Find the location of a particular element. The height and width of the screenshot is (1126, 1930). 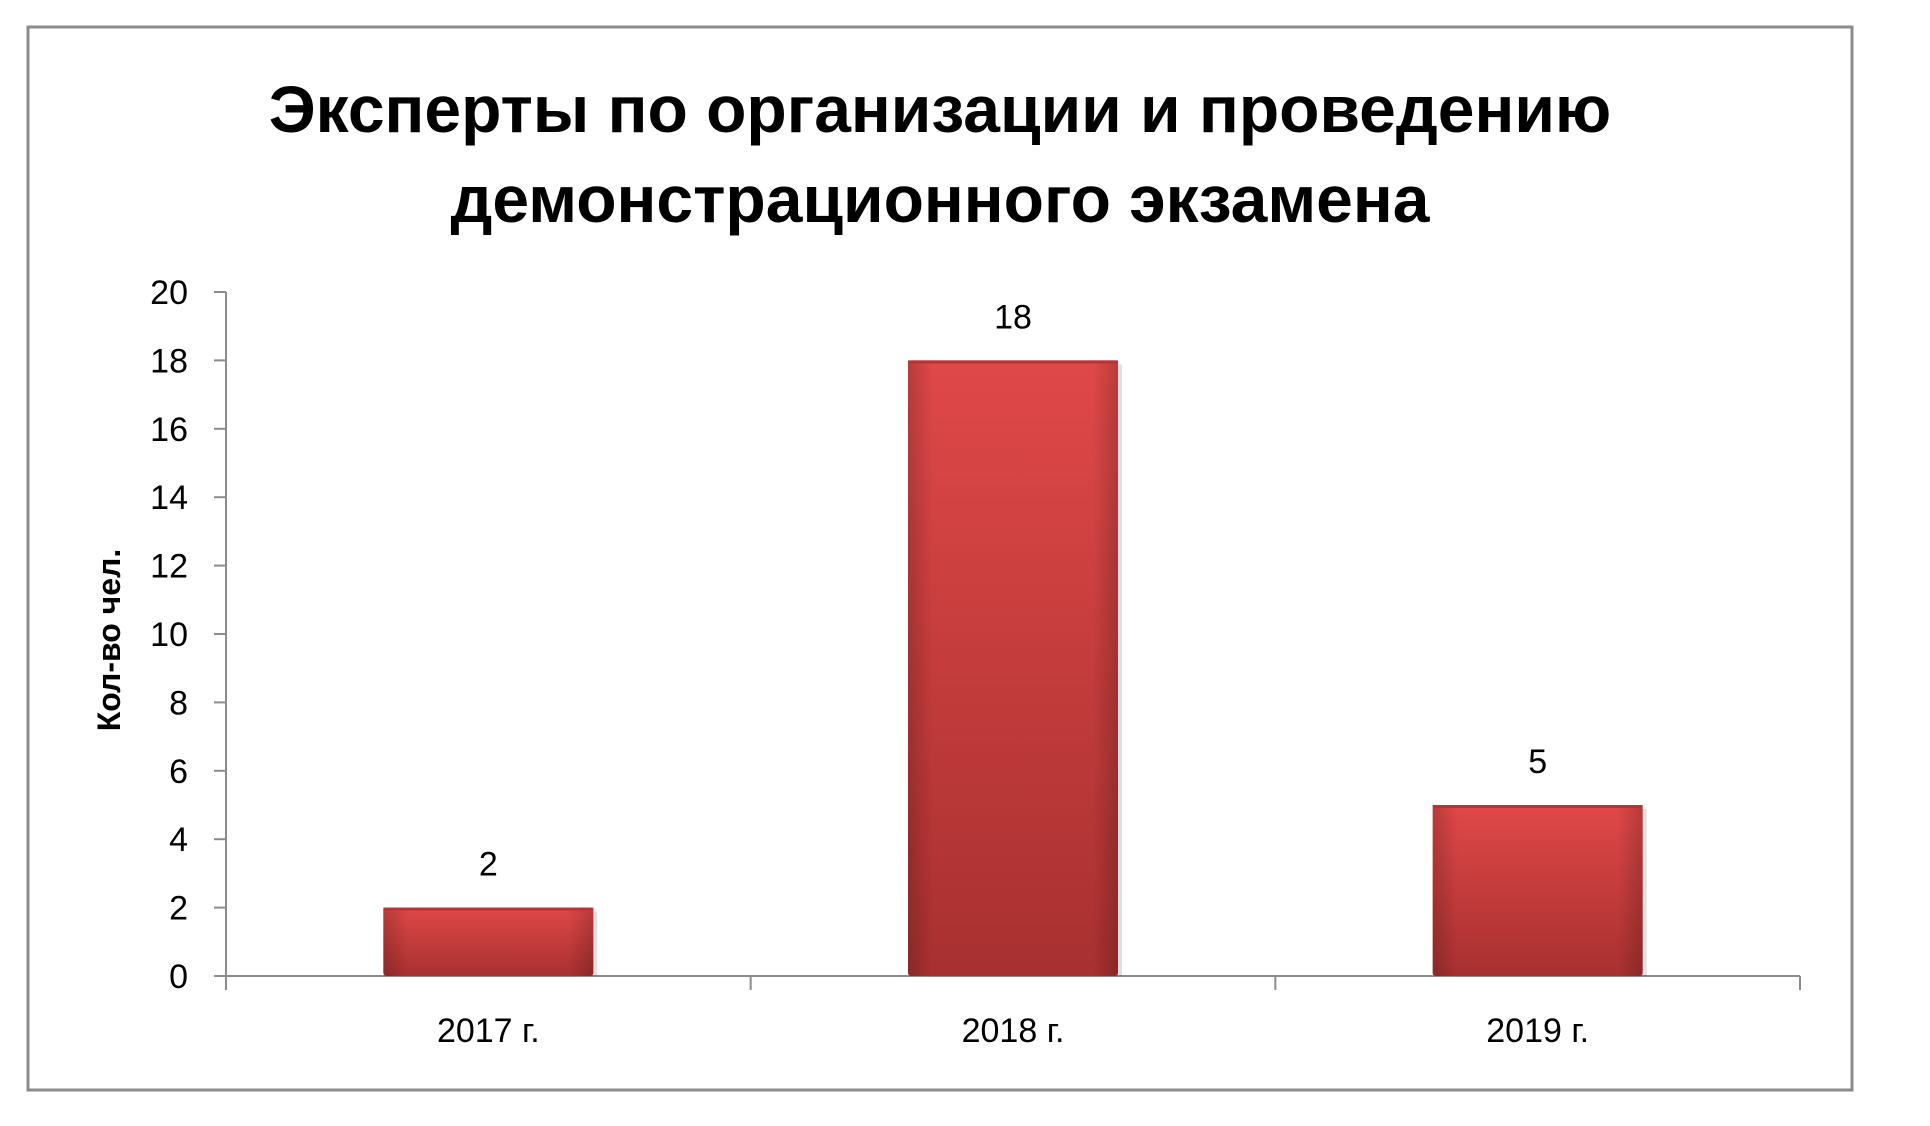

data-label: 18 is located at coordinates (1013, 317).